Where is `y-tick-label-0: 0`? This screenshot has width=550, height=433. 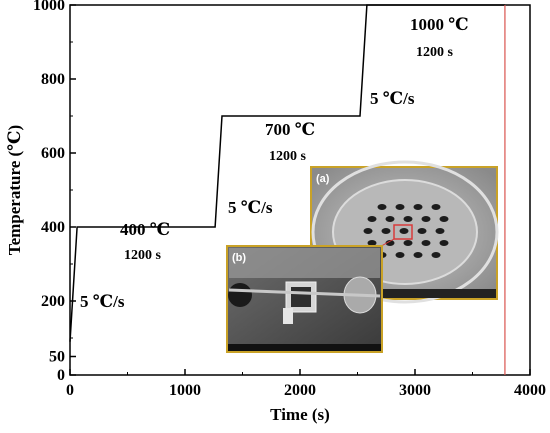
y-tick-label-0: 0 is located at coordinates (61, 375).